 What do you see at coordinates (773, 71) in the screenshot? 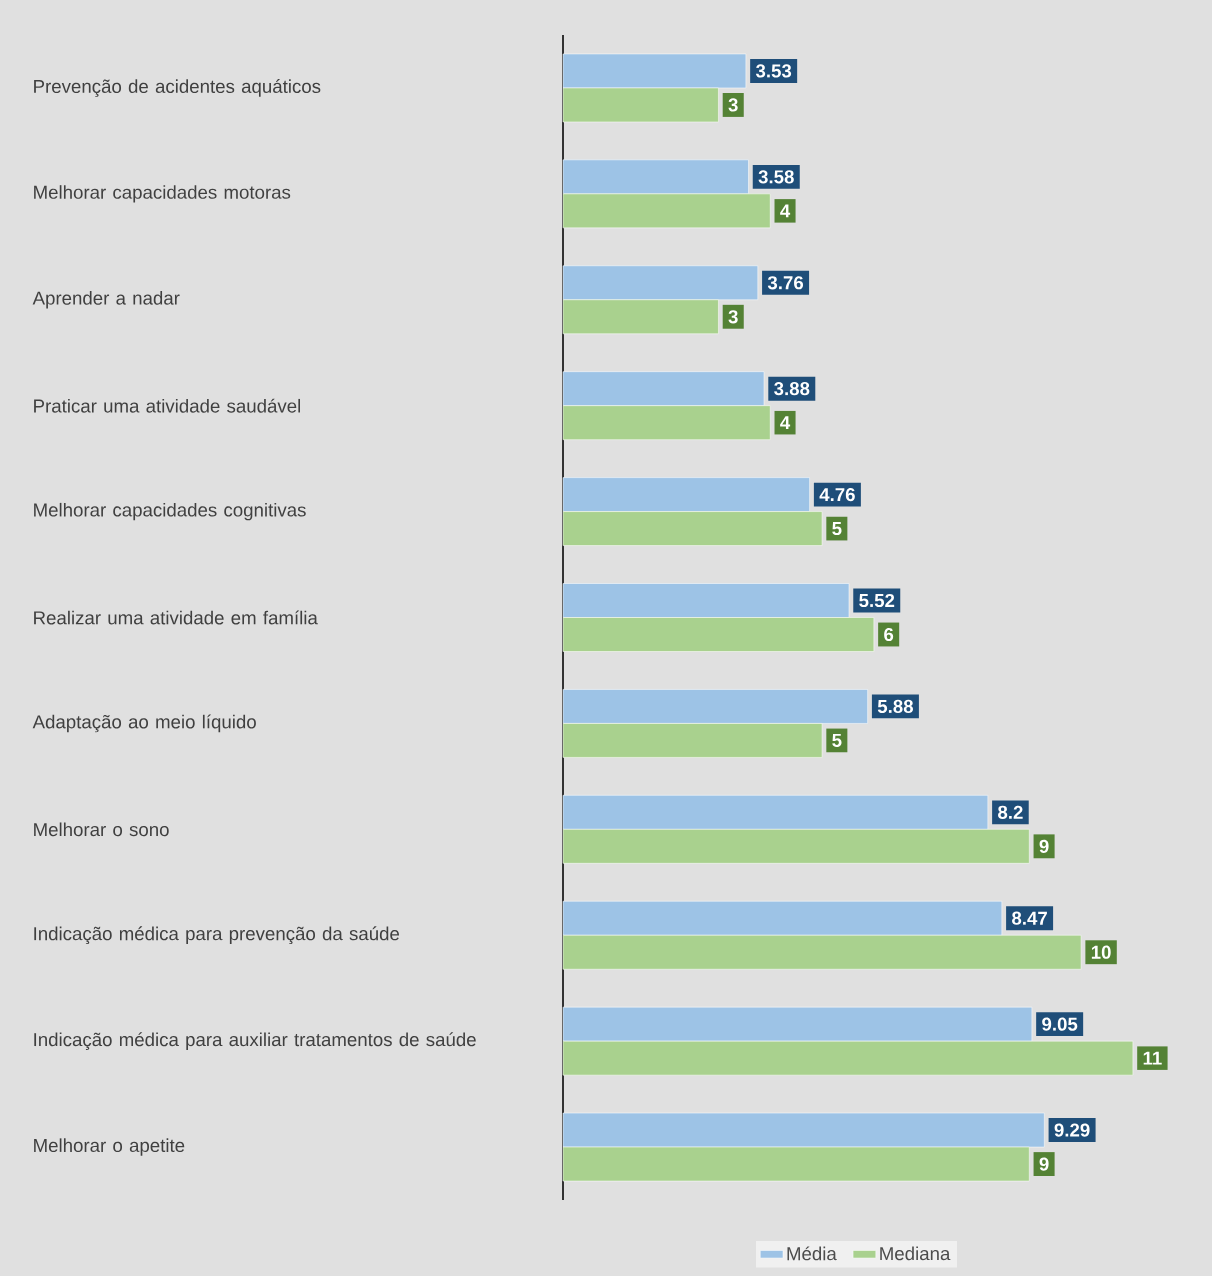
I see `data-label: 3.53` at bounding box center [773, 71].